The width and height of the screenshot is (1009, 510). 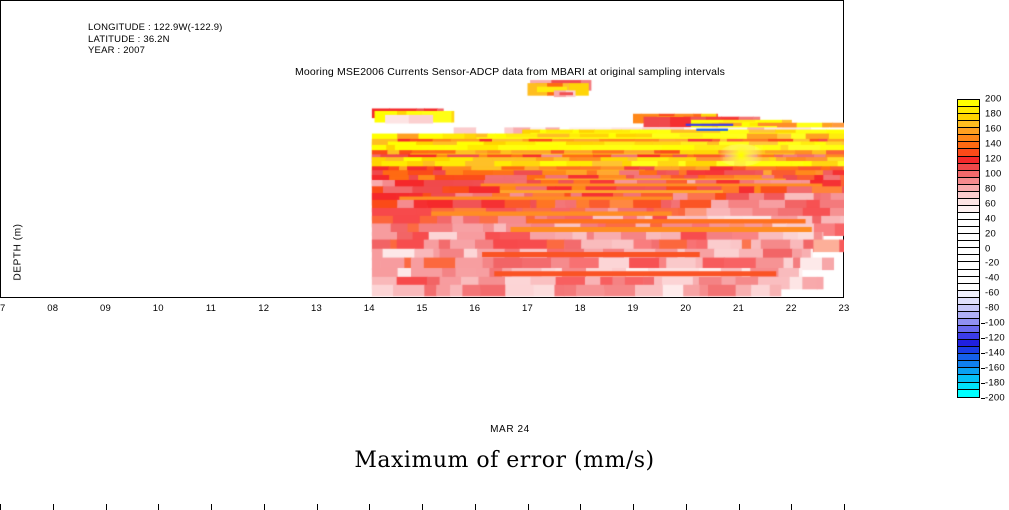 I want to click on colorbar-label--60: -60, so click(x=992, y=293).